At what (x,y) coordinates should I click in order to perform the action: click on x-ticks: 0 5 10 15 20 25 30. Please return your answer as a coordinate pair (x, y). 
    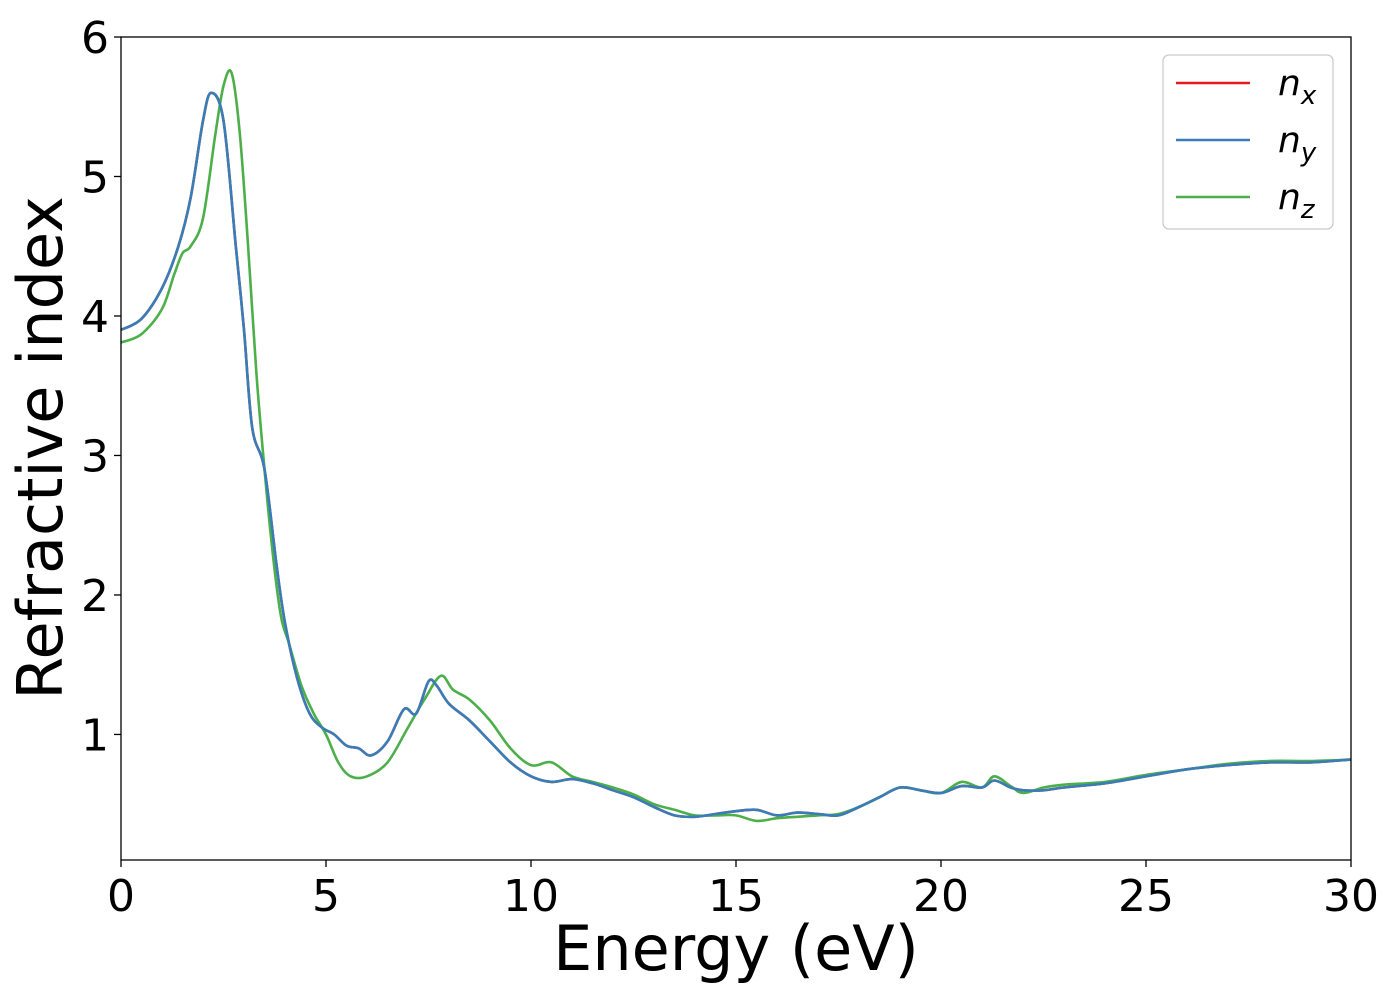
    Looking at the image, I should click on (743, 891).